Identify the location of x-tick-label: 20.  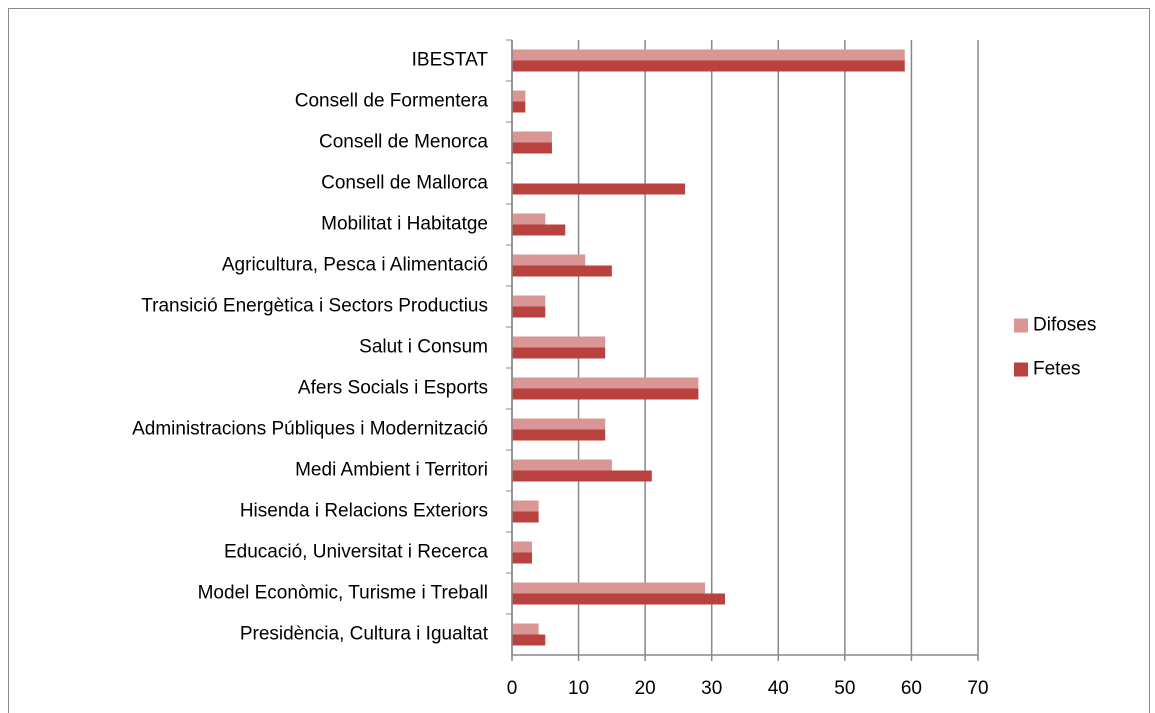
(645, 688).